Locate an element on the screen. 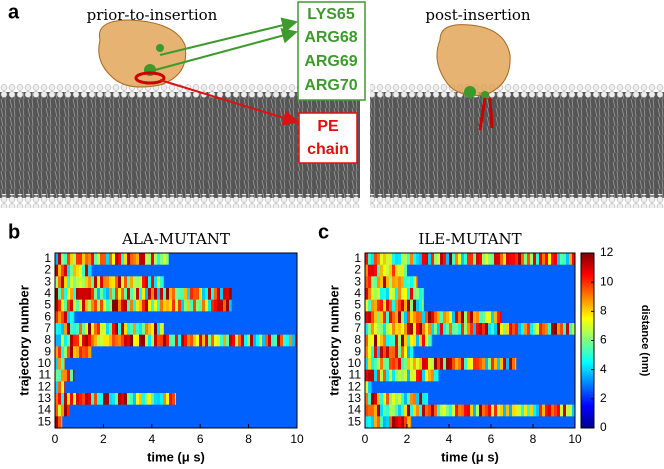  protein-right is located at coordinates (473, 77).